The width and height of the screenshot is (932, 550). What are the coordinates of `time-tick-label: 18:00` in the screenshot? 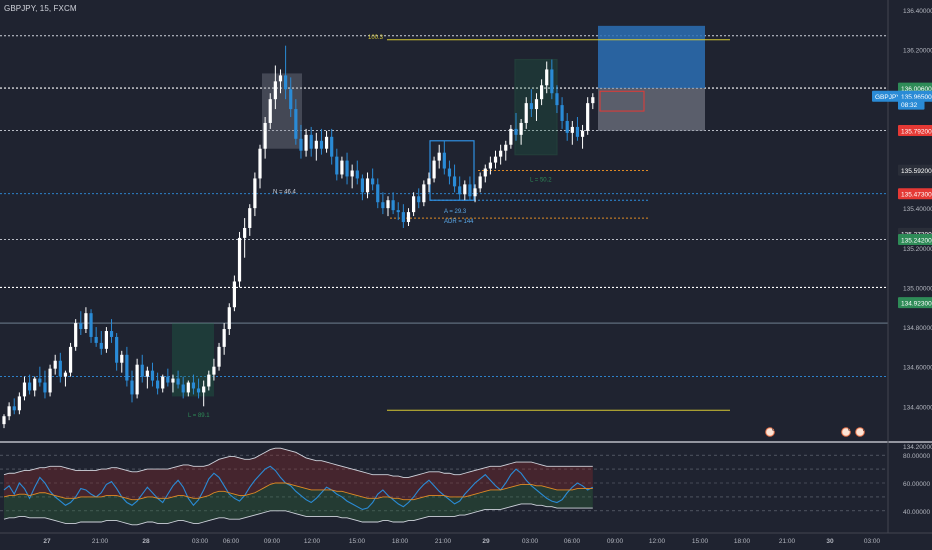 It's located at (400, 541).